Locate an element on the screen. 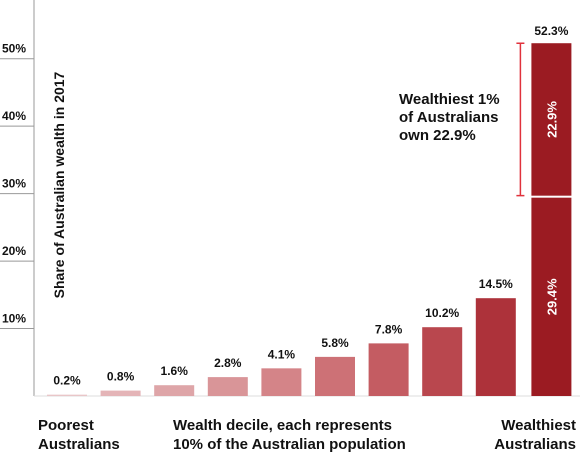  y-tick-label: 20% is located at coordinates (14, 251).